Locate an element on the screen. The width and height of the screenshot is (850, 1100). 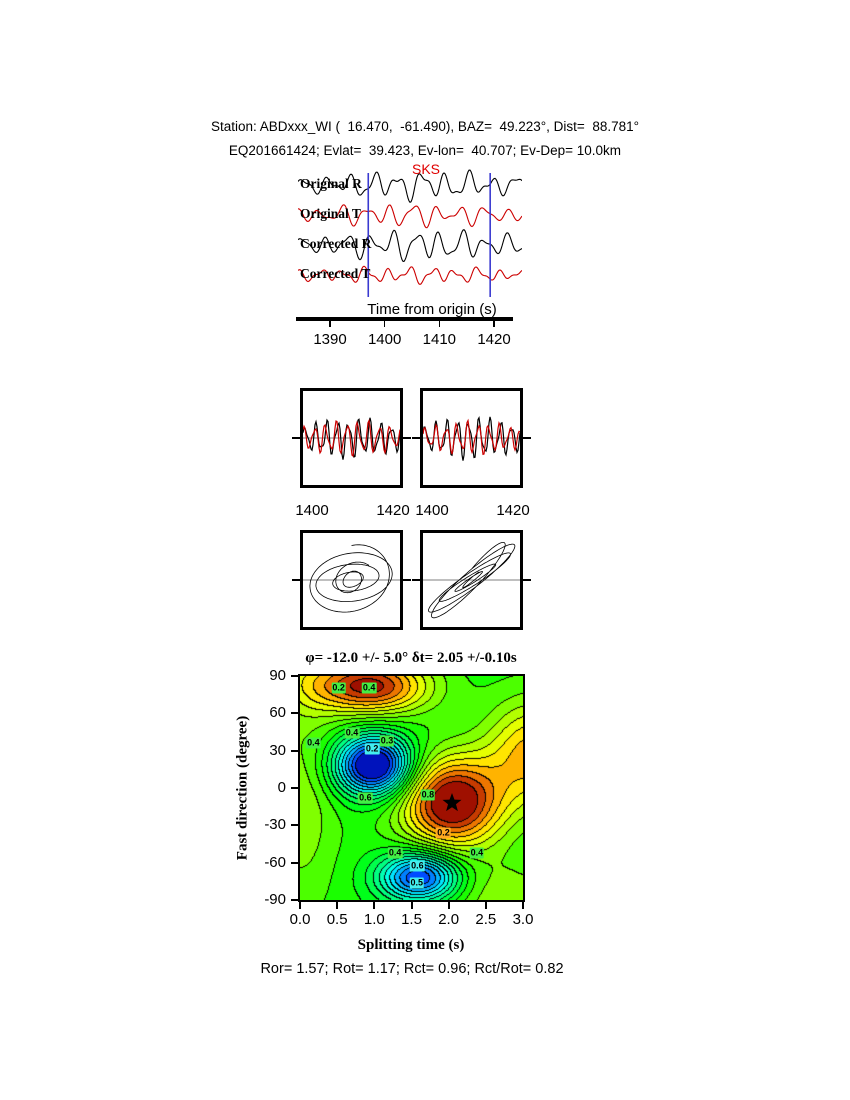
star-glyph is located at coordinates (452, 802).